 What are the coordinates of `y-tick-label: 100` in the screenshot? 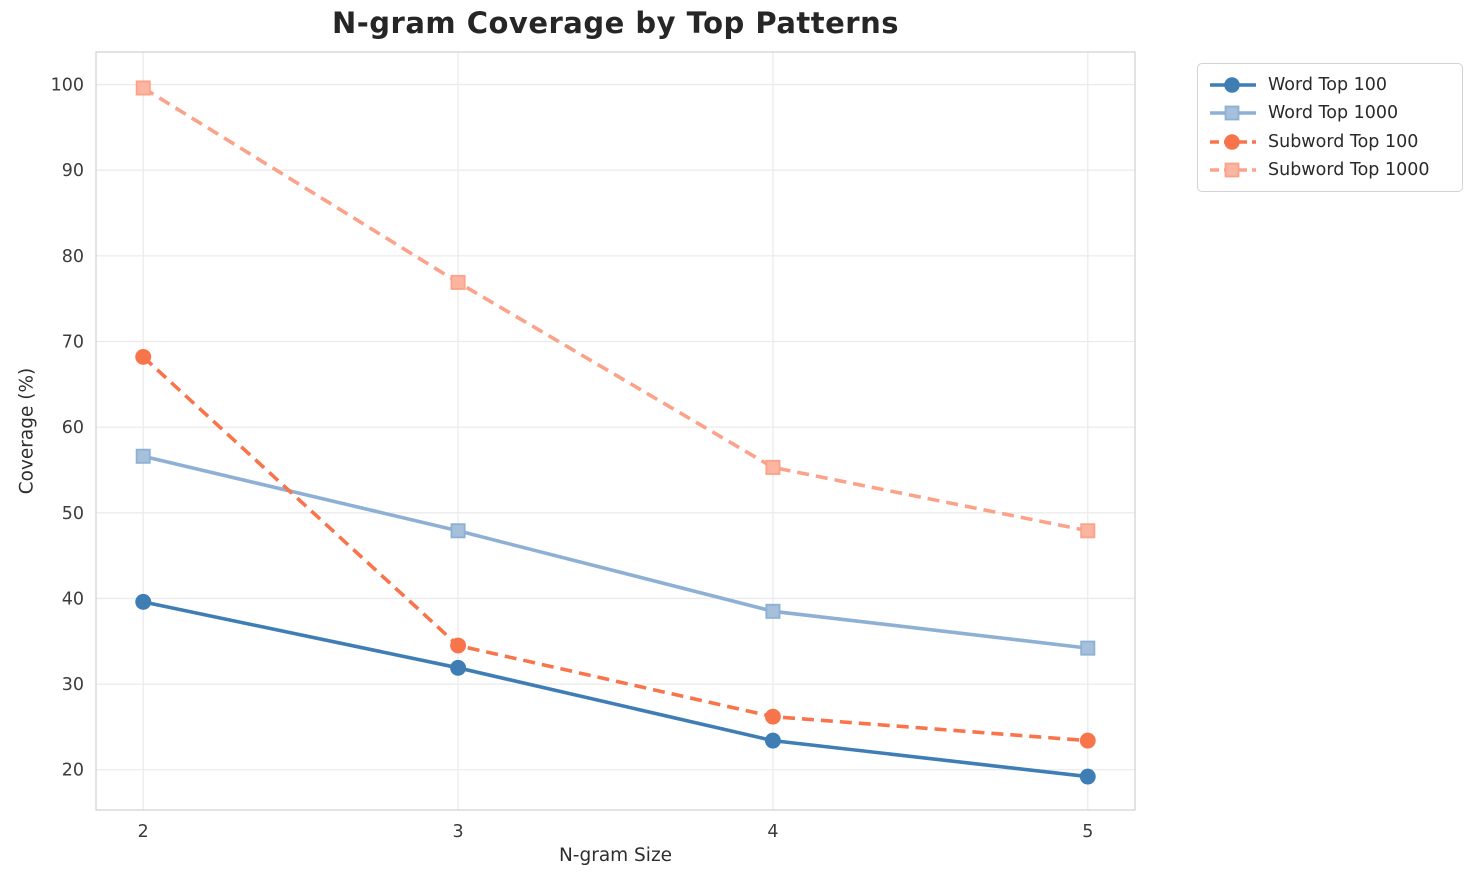 It's located at (67, 86).